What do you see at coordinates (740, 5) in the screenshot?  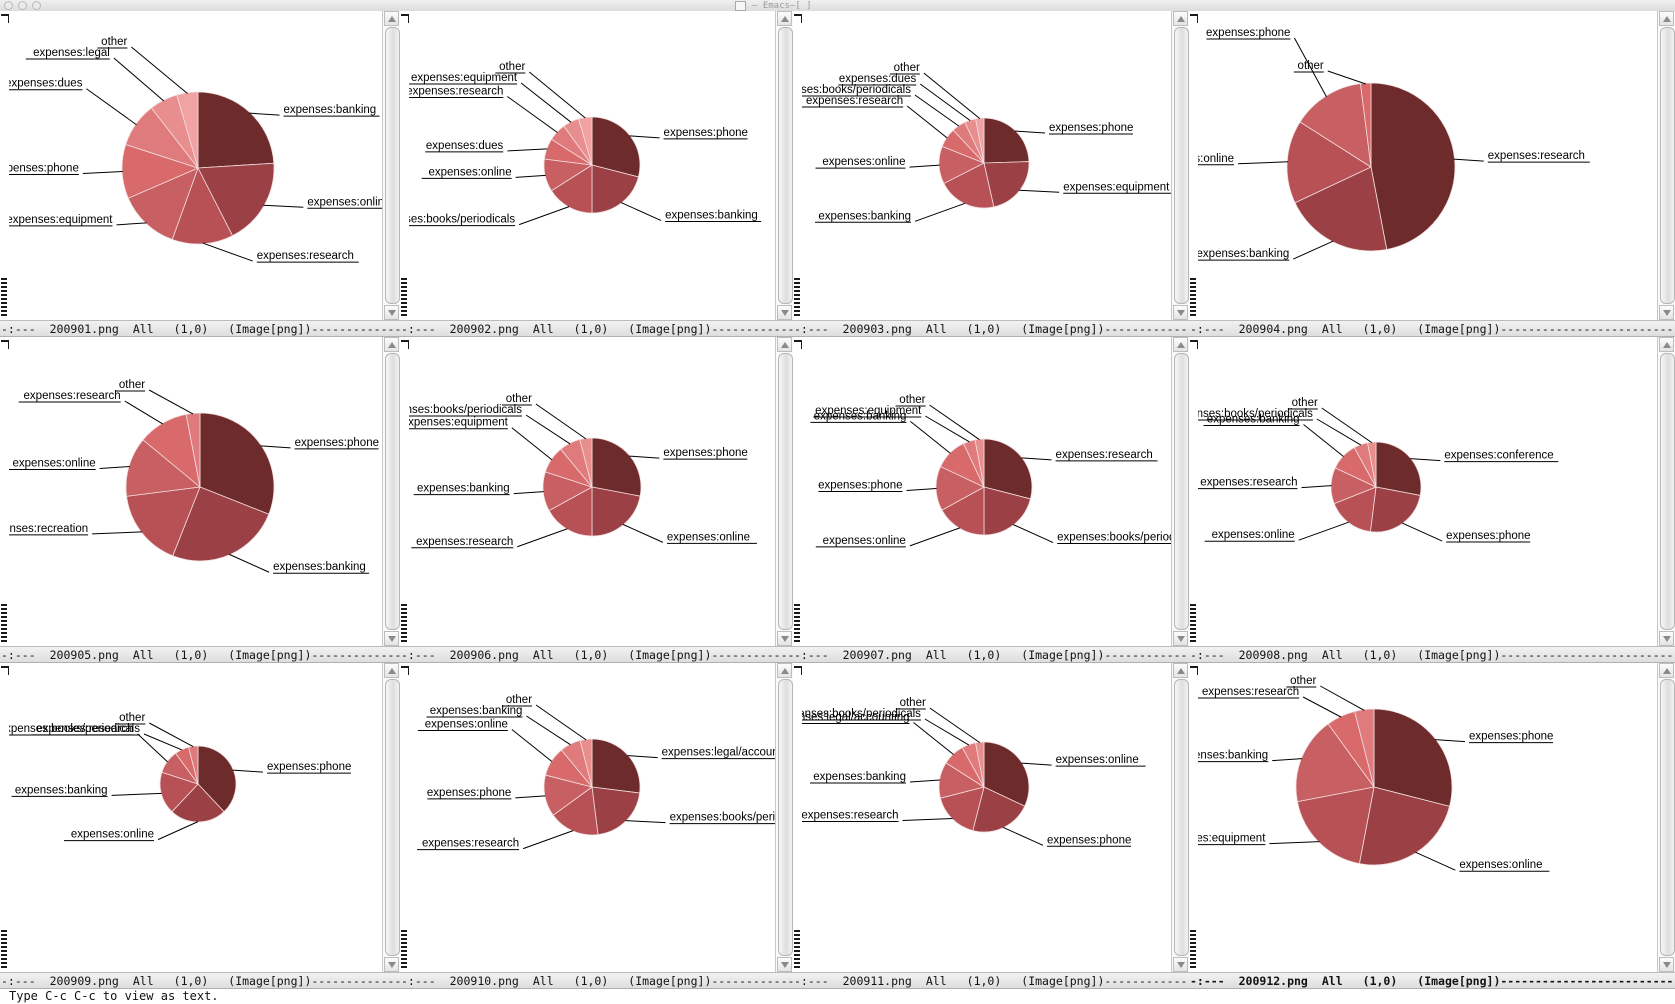 I see `save-icon` at bounding box center [740, 5].